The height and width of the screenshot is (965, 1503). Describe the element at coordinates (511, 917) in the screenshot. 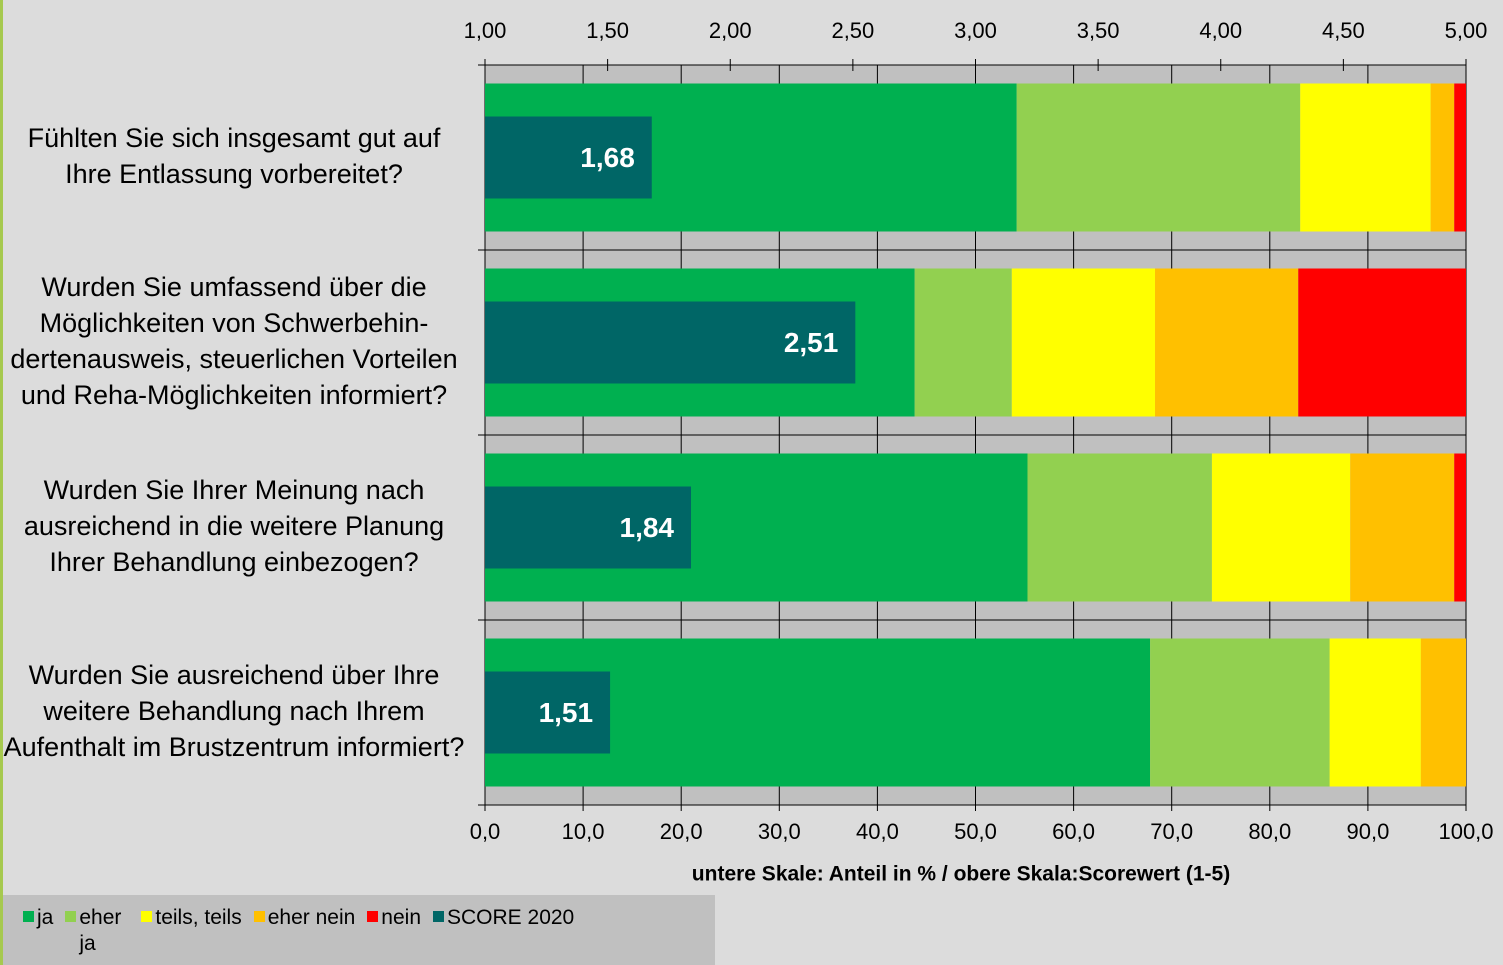

I see `legend-label: SCORE 2020` at that location.